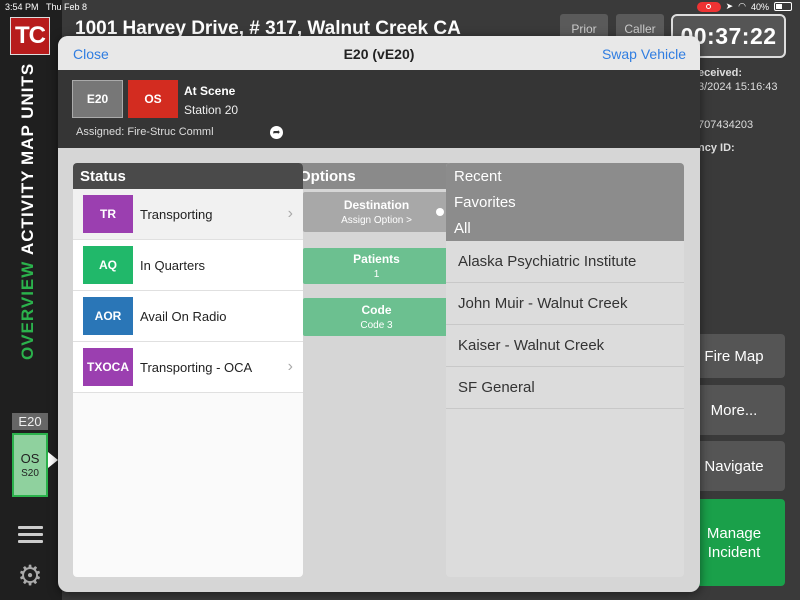 The width and height of the screenshot is (800, 600). Describe the element at coordinates (783, 6) in the screenshot. I see `battery-icon` at that location.